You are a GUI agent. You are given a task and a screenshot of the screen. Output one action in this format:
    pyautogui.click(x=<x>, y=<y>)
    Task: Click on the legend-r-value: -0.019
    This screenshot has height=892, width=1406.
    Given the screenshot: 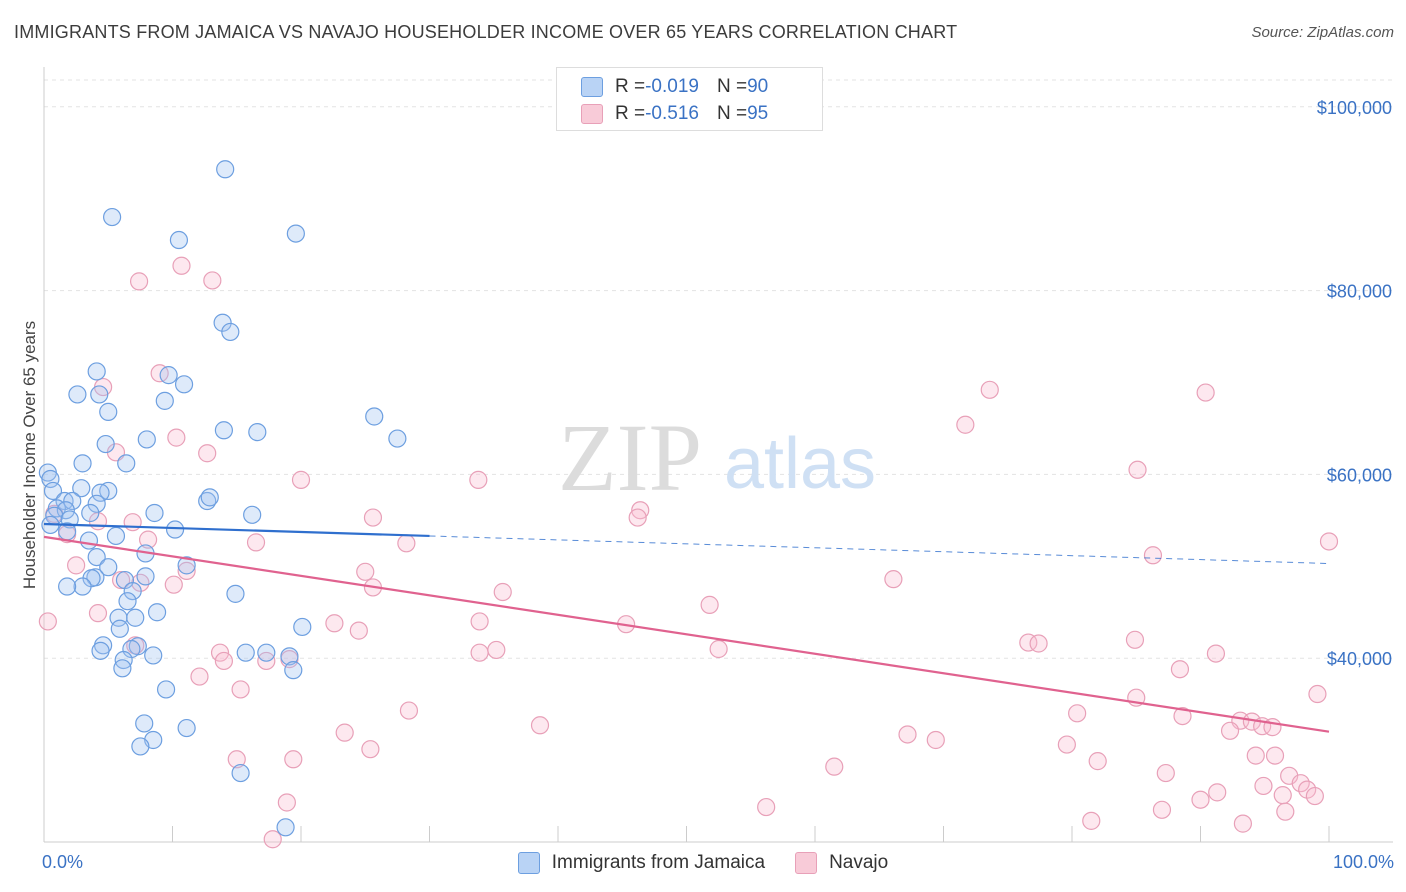 What is the action you would take?
    pyautogui.click(x=672, y=86)
    